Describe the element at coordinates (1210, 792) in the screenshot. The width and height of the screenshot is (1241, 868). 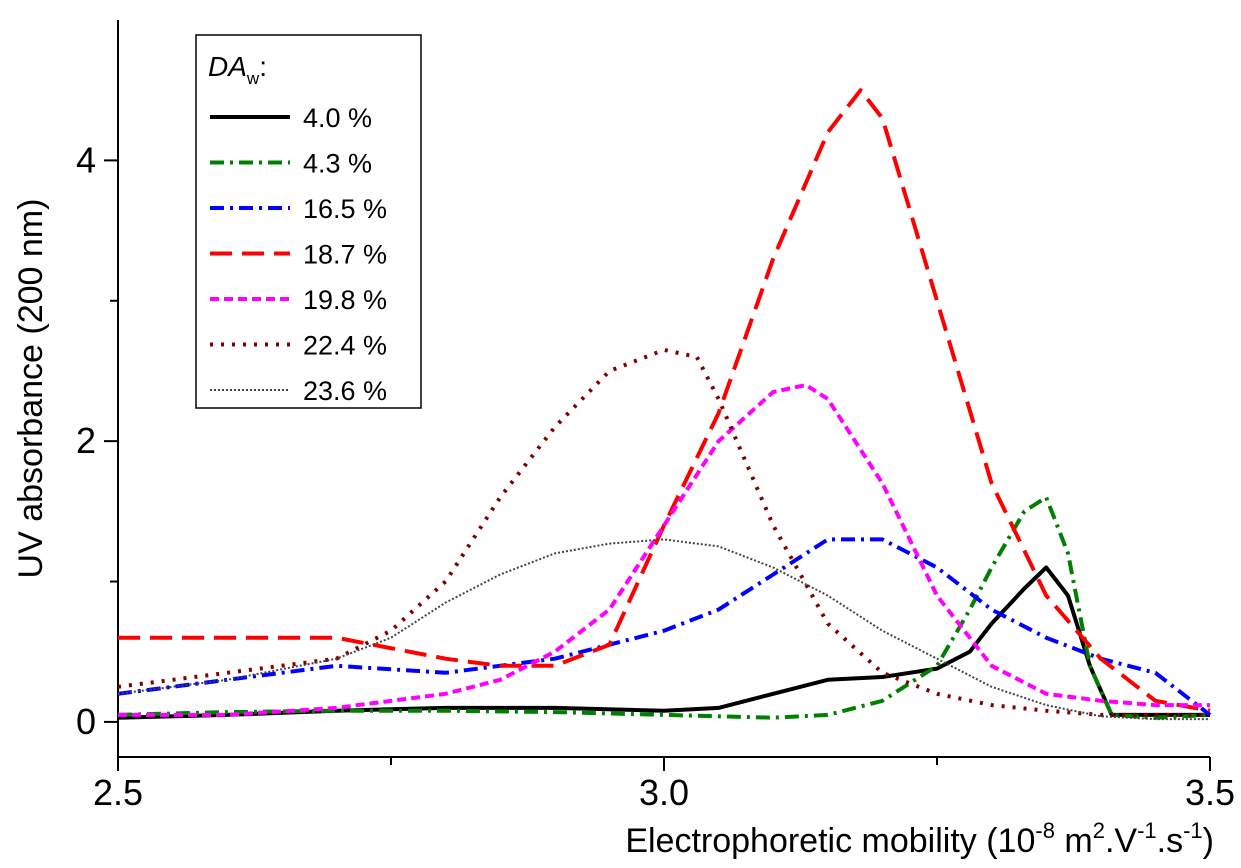
I see `x-tick-label: 3.5` at that location.